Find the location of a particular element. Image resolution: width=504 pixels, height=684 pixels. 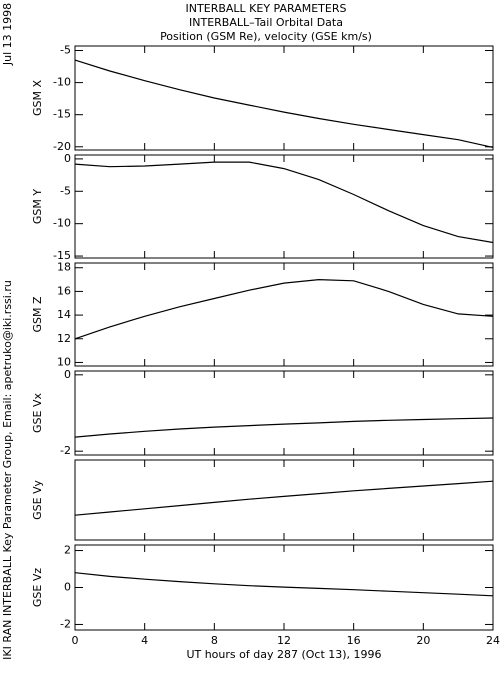

y-axis-label: GSE Vz is located at coordinates (37, 587).